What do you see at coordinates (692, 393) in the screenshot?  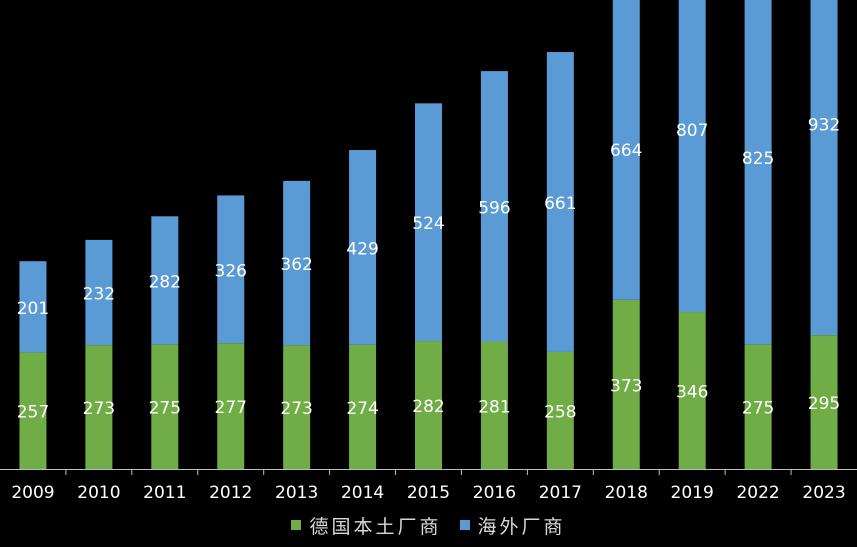 I see `data-label-domestic-2019: 346` at bounding box center [692, 393].